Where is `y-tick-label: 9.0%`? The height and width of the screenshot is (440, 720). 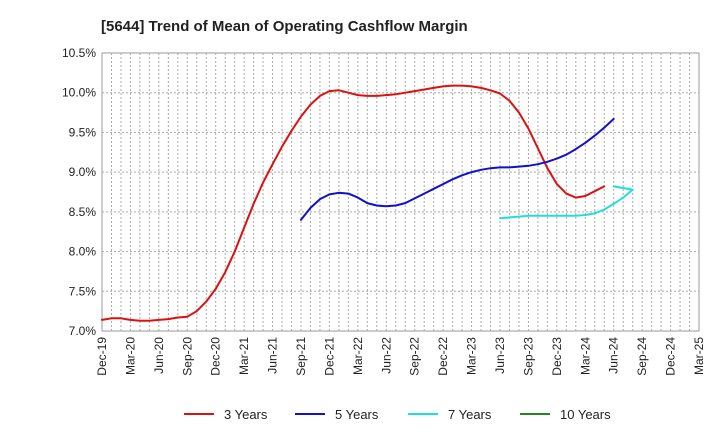
y-tick-label: 9.0% is located at coordinates (83, 172).